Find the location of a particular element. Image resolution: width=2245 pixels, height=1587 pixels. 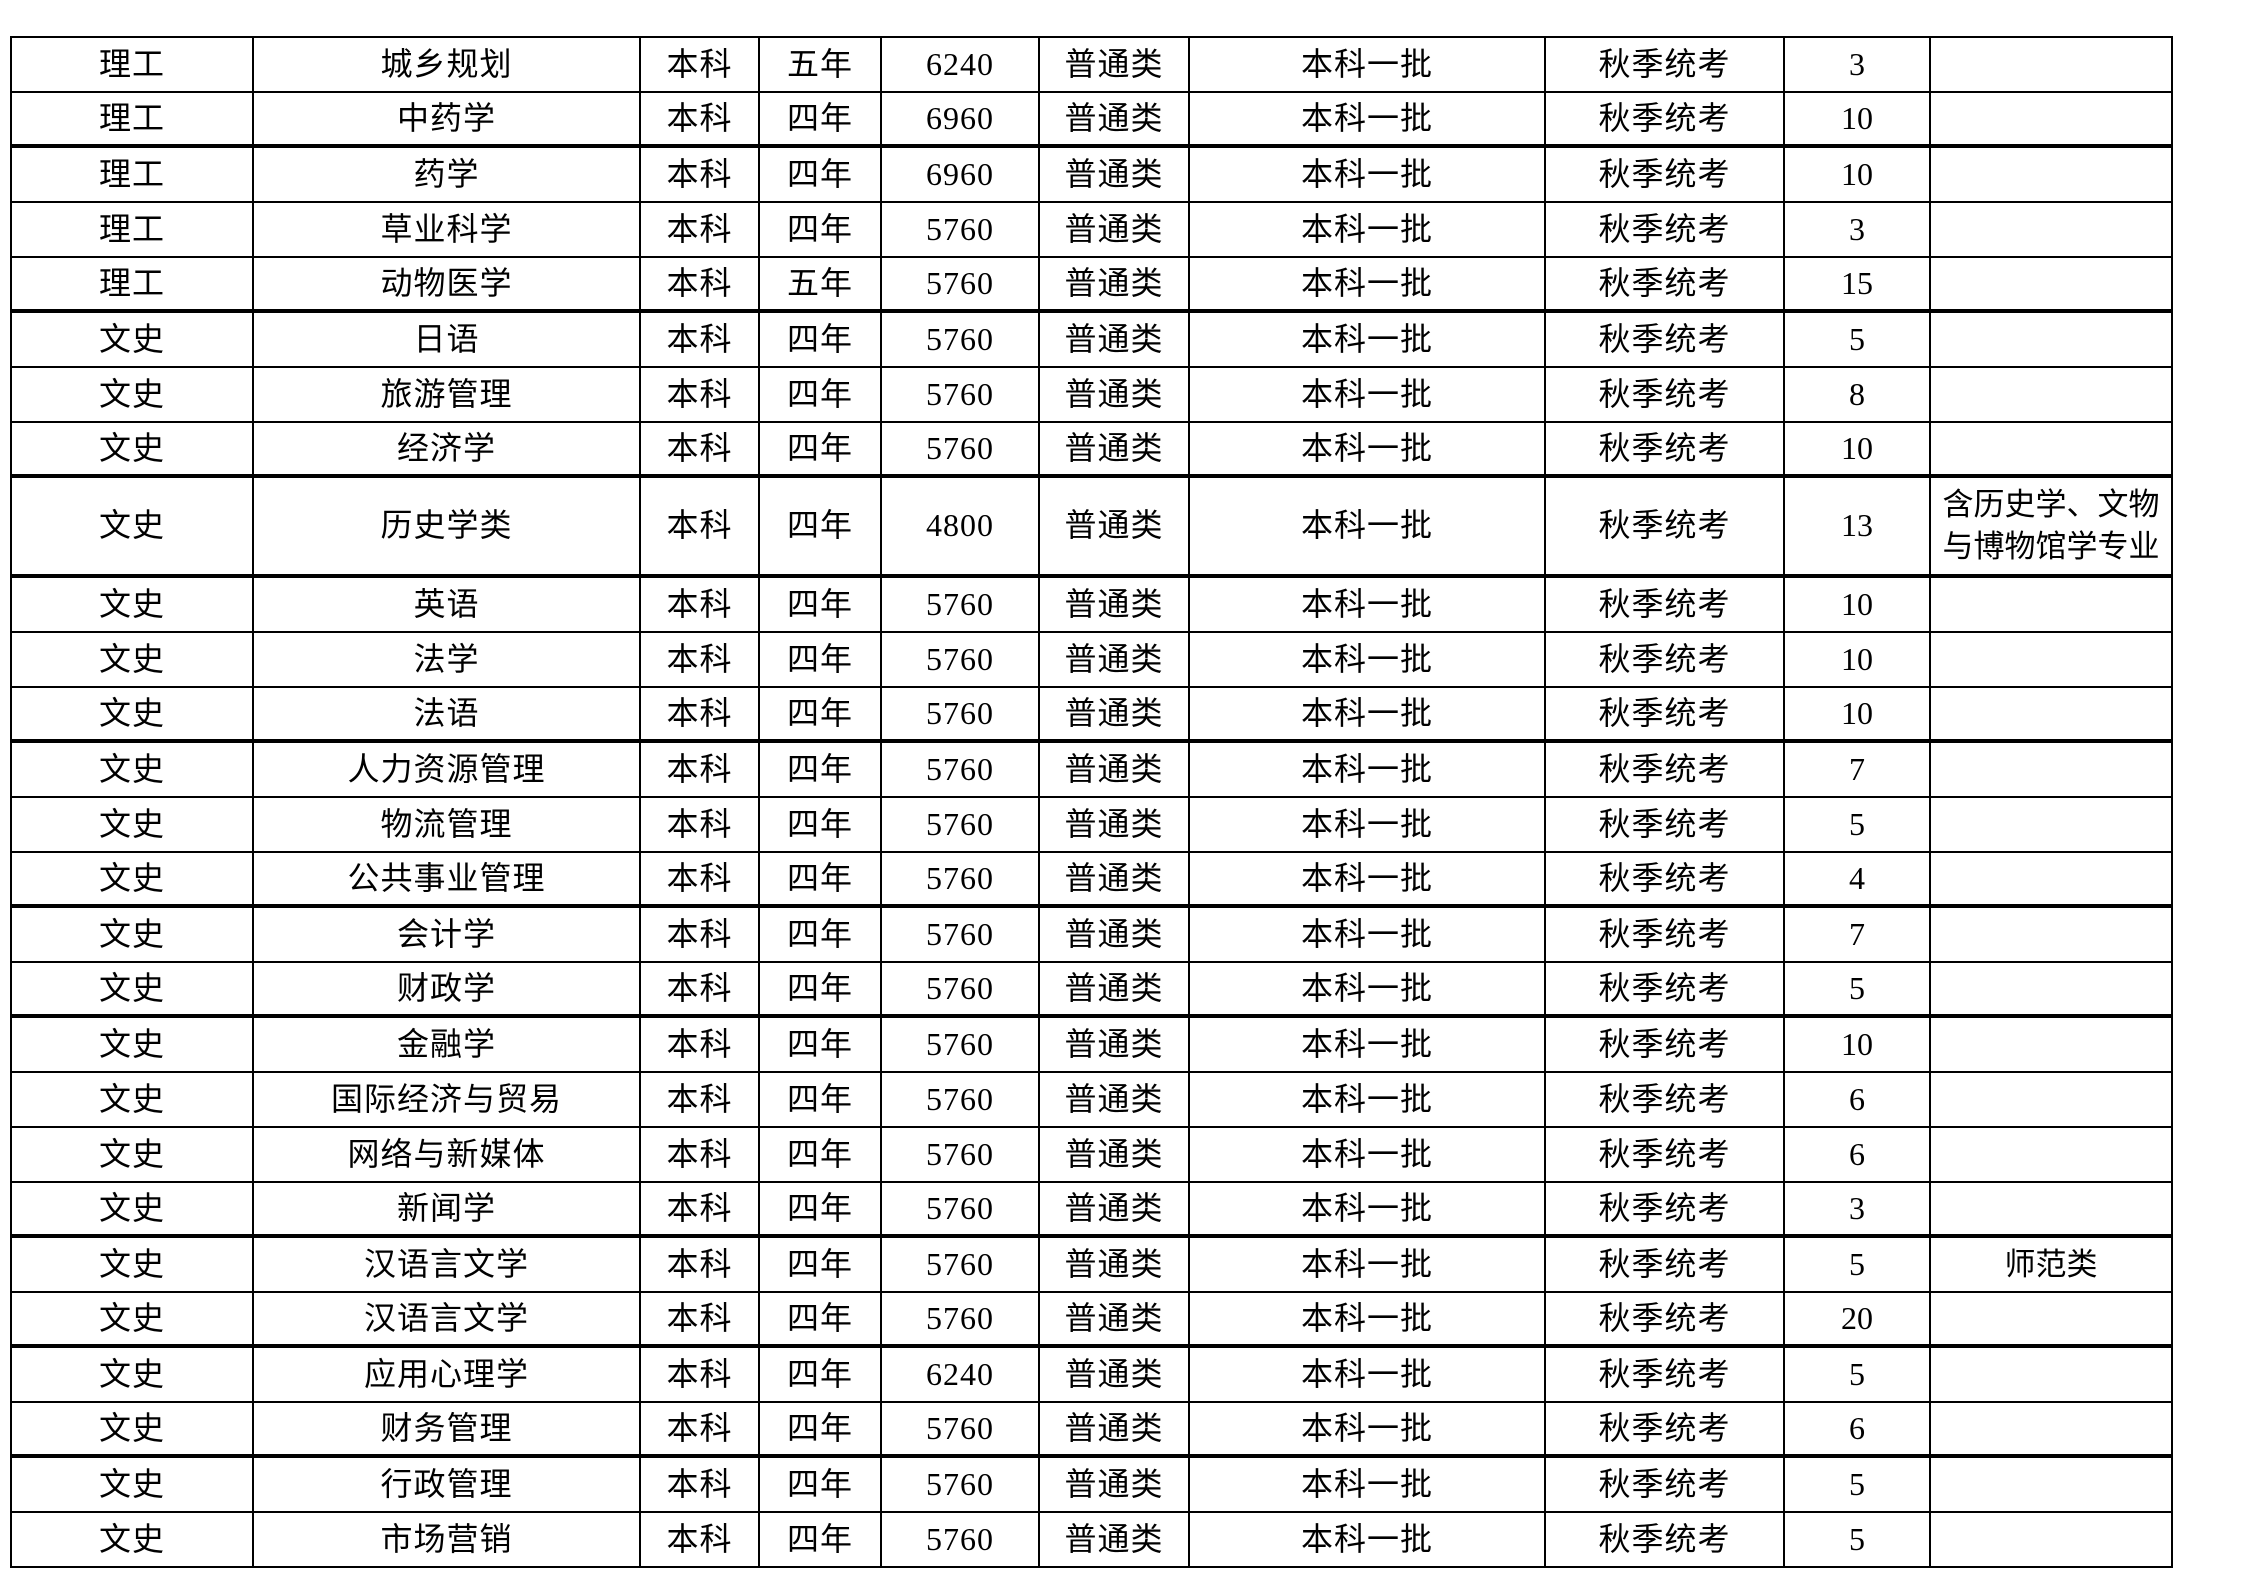

table-row: 文史 网络与新媒体 本科 四年 5760 普通类 本科一批 秋季统考 6 is located at coordinates (1091, 1155).